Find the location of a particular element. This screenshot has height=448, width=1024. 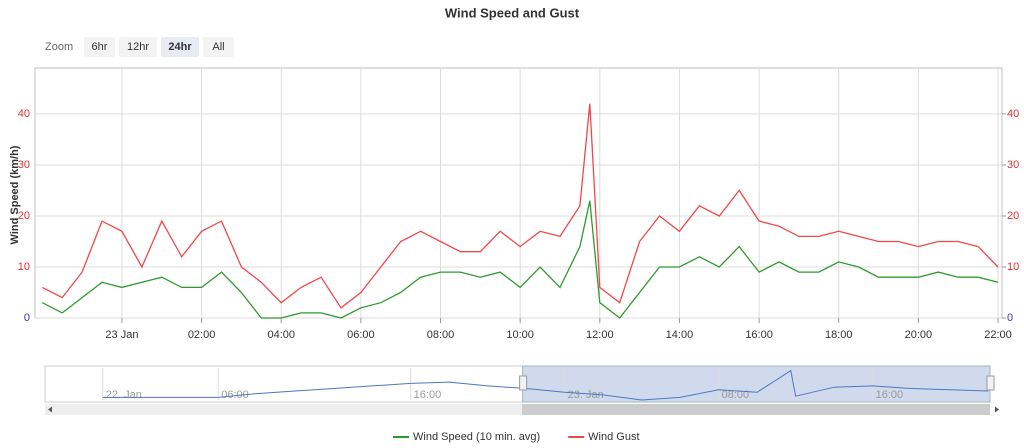

y2-tick-label: 30 is located at coordinates (1013, 165).